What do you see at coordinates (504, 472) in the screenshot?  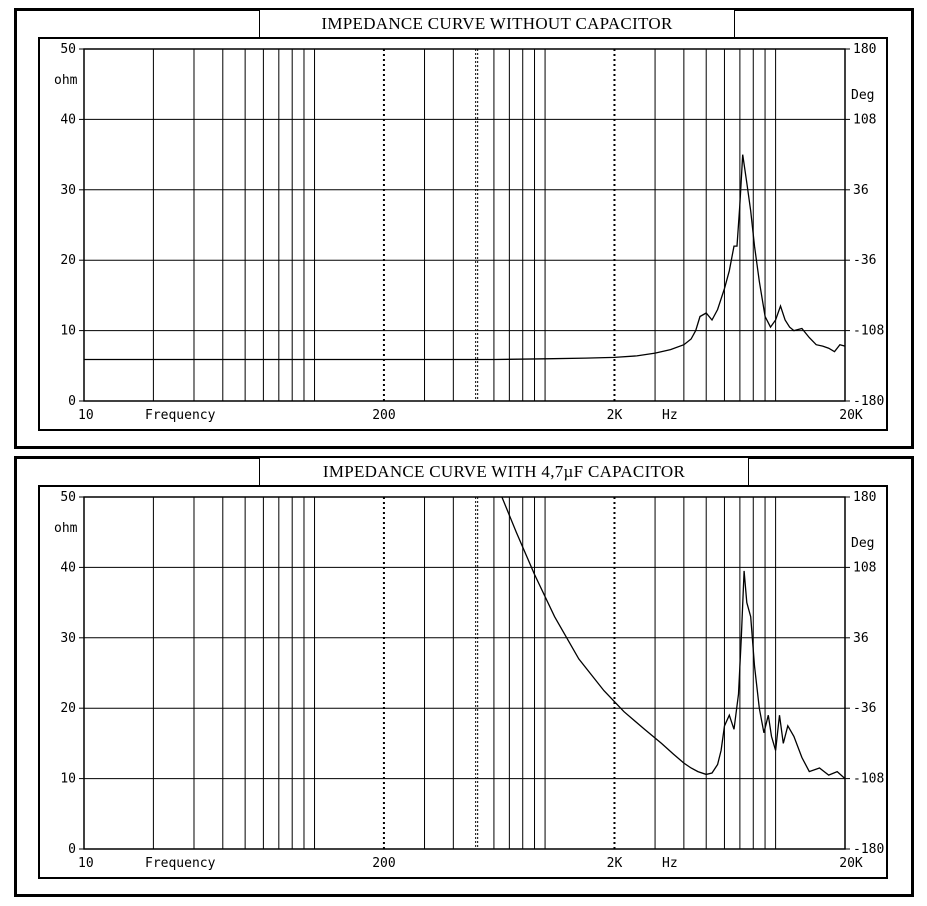 I see `chart-title: IMPEDANCE CURVE WITH 4,7µF CAPACITOR` at bounding box center [504, 472].